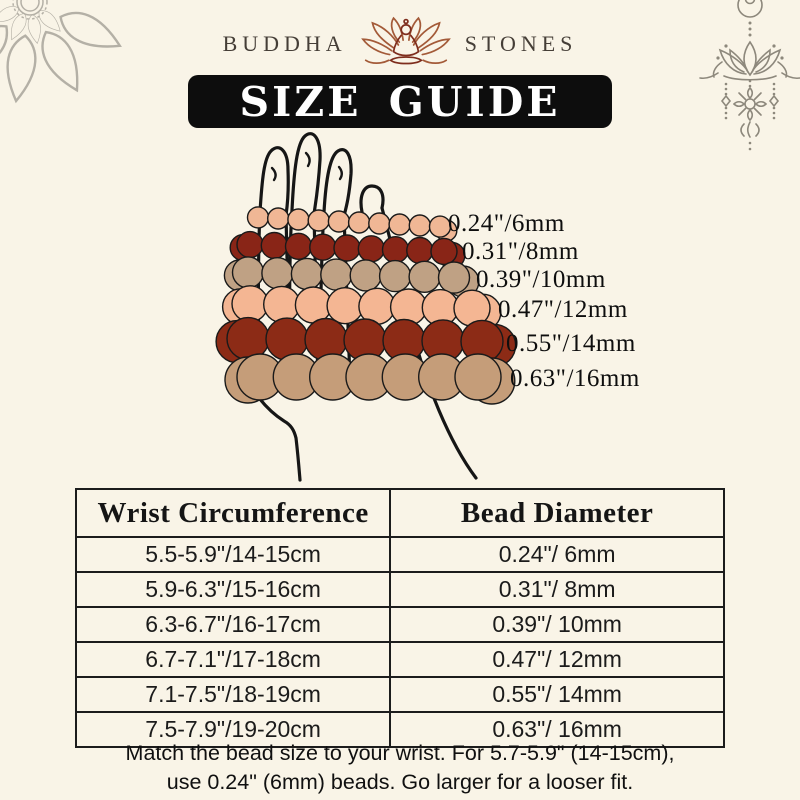 The height and width of the screenshot is (800, 800). Describe the element at coordinates (233, 659) in the screenshot. I see `size-table-cell: 6.7-7.1"/17-18cm` at that location.